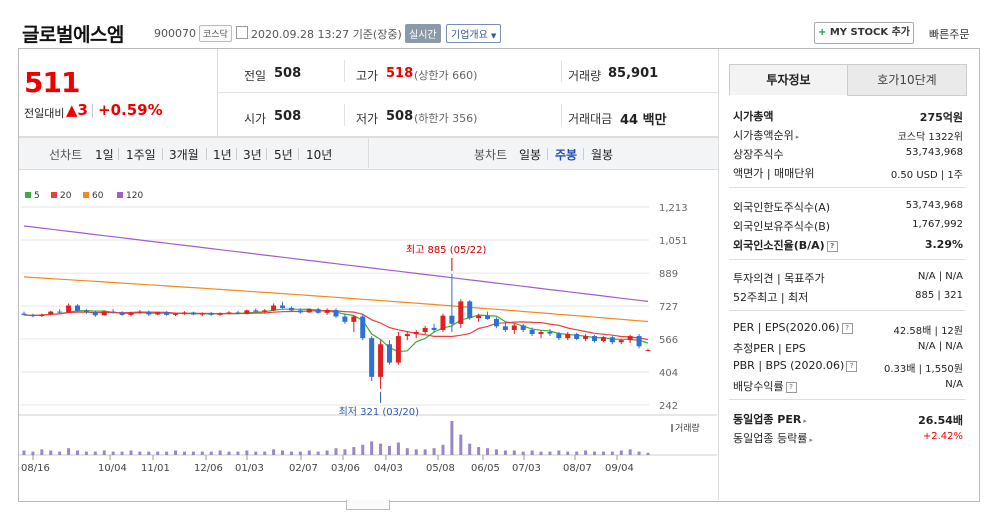 The image size is (998, 517). I want to click on y-tick-label: 1,051, so click(673, 241).